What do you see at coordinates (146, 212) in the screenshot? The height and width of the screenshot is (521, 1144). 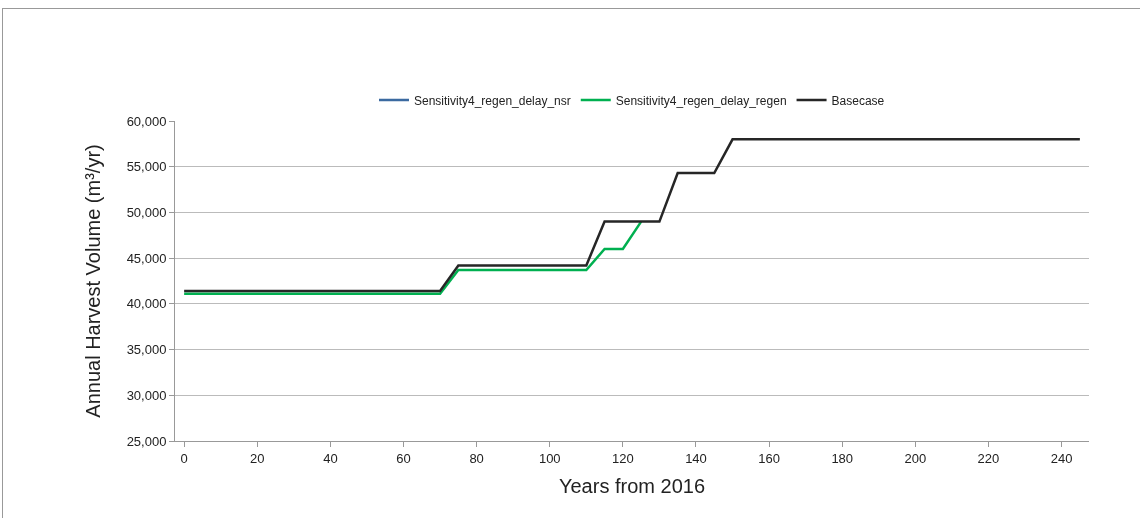 I see `y-tick-label: 50,000` at bounding box center [146, 212].